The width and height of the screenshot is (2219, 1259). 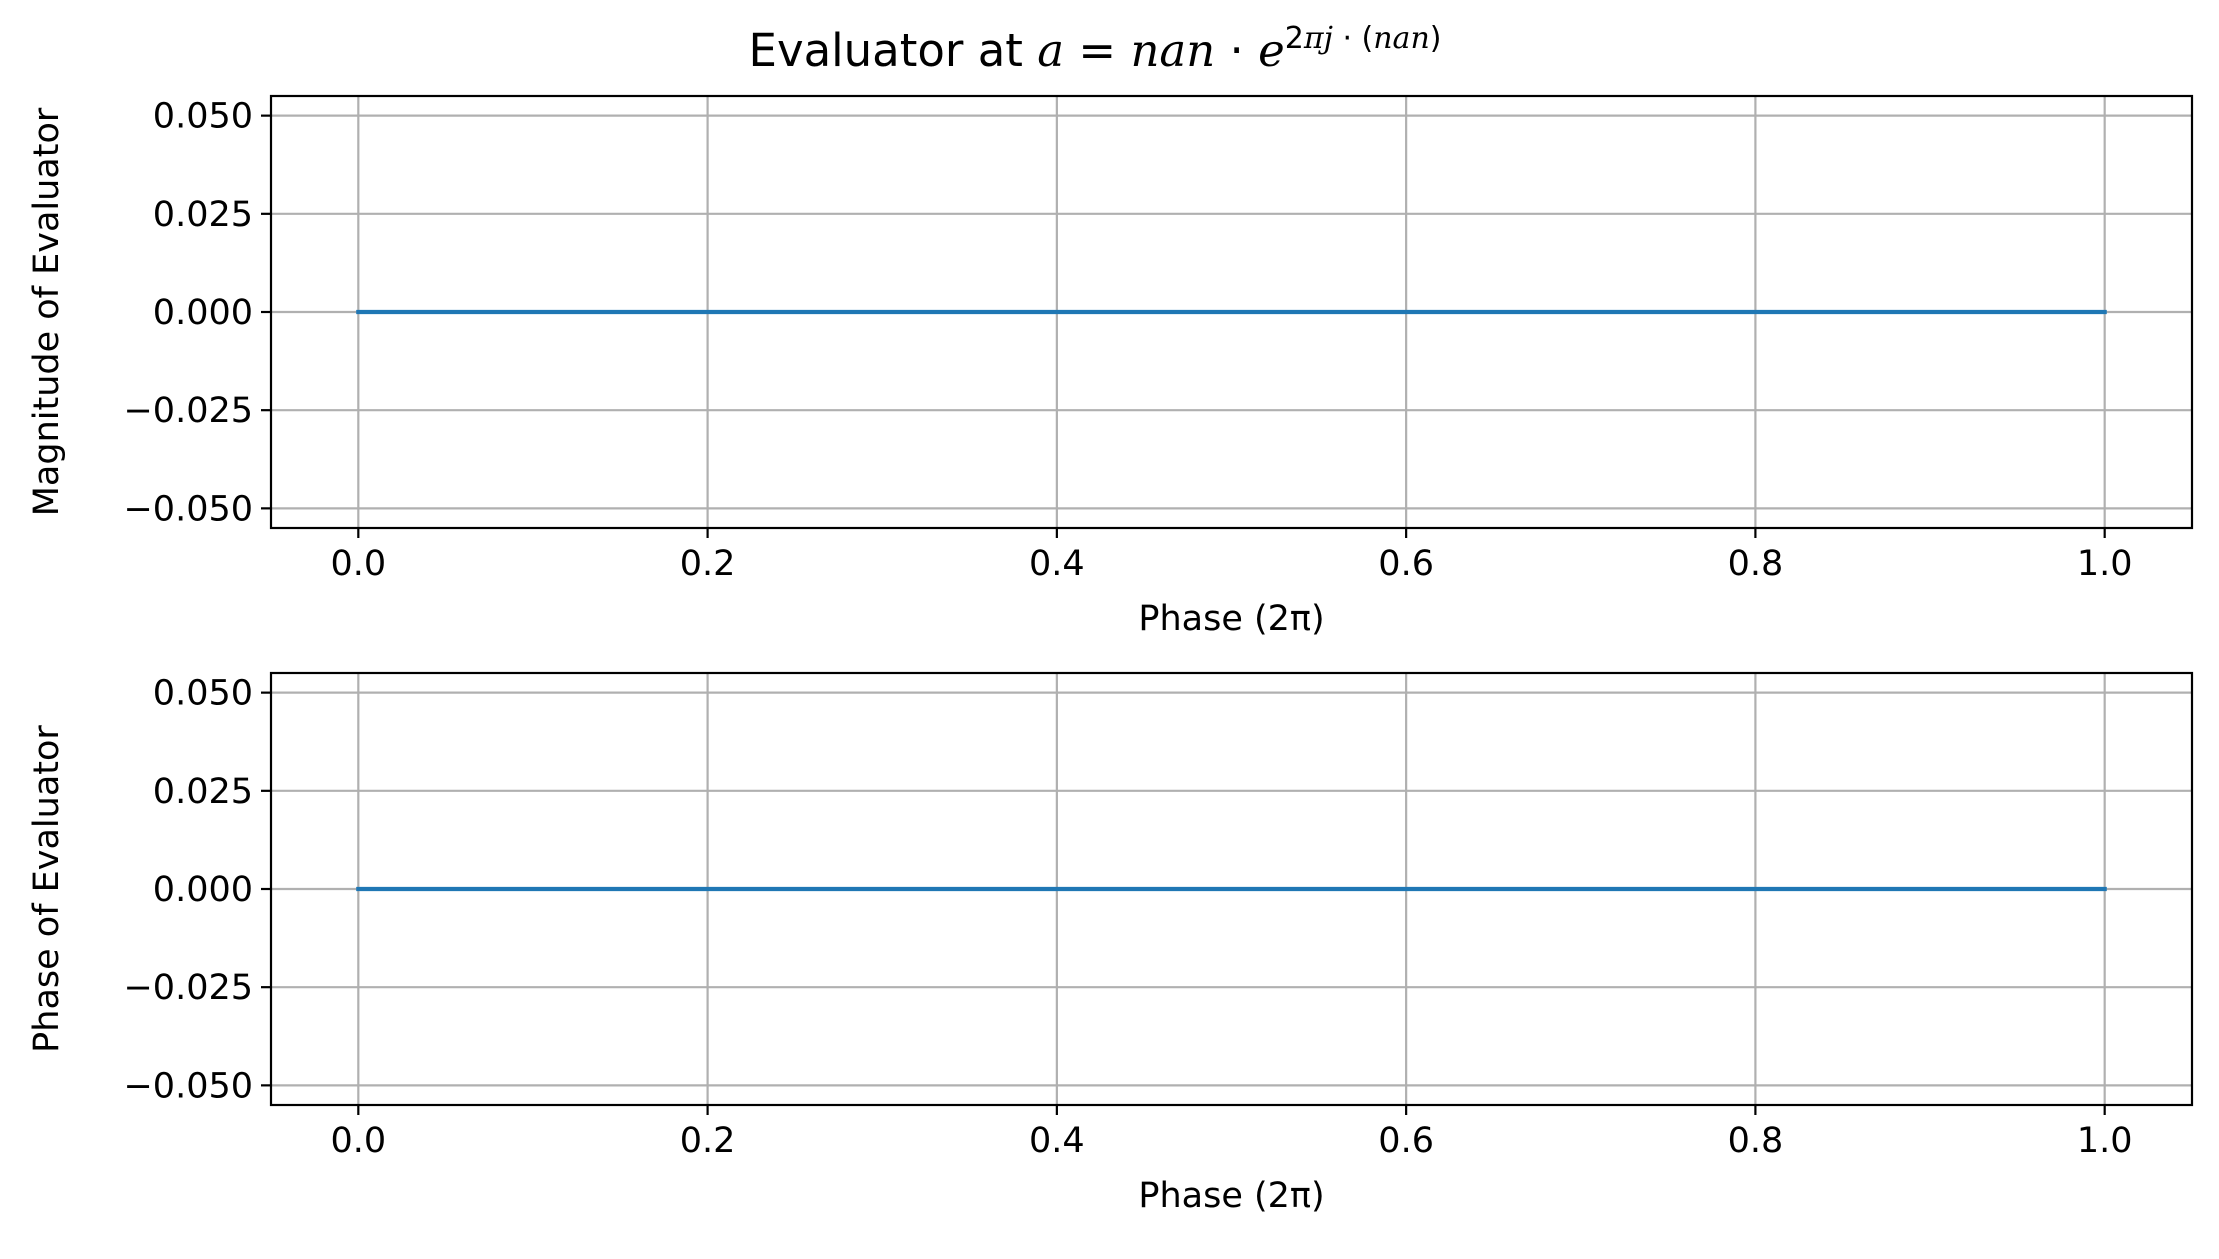 What do you see at coordinates (203, 890) in the screenshot?
I see `phase-y-tick-label: 0.000` at bounding box center [203, 890].